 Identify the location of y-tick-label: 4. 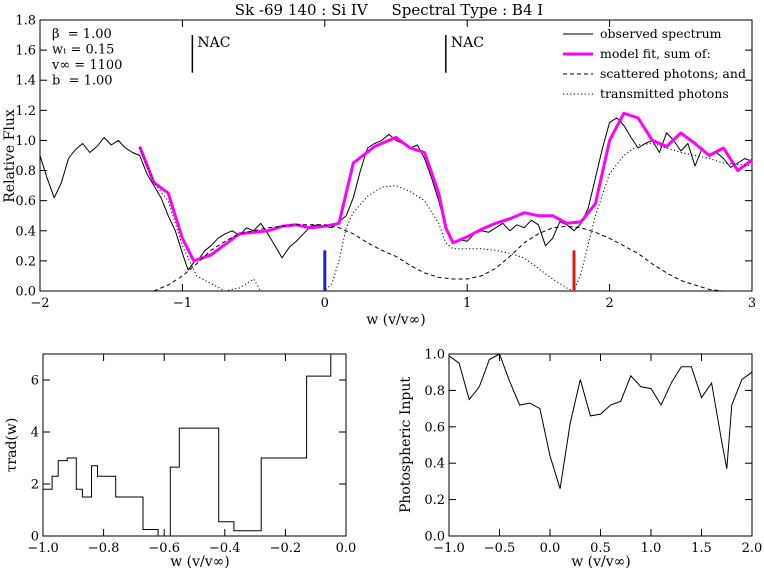
(35, 433).